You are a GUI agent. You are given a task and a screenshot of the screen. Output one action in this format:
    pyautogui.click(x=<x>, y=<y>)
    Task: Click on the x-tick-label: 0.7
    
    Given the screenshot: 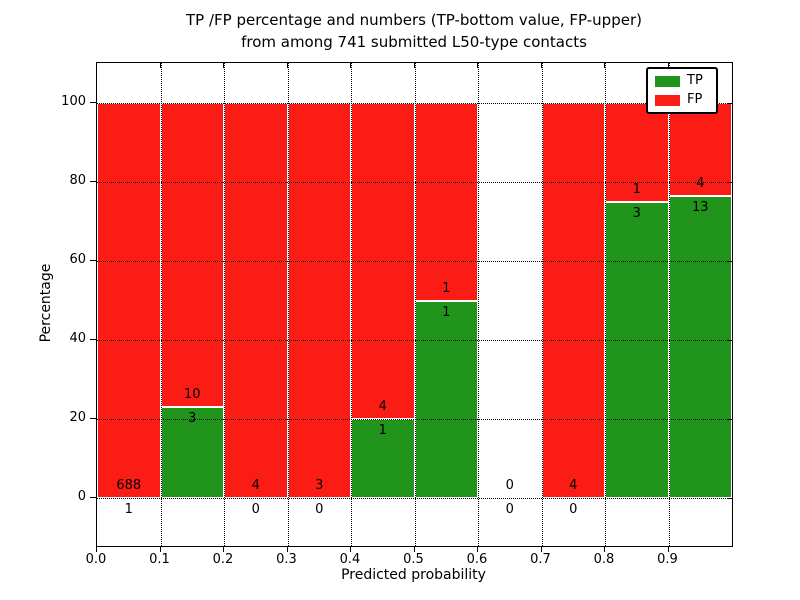 What is the action you would take?
    pyautogui.click(x=540, y=559)
    